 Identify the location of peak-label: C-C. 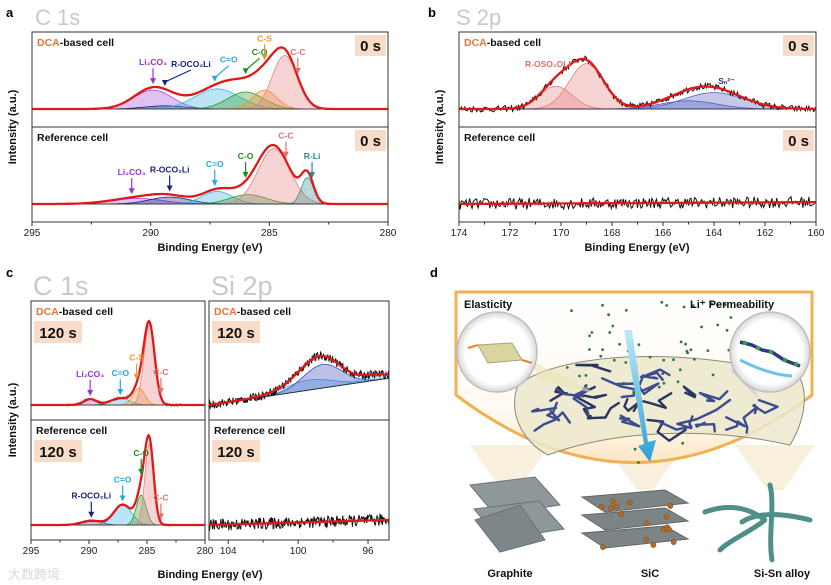
(160, 497).